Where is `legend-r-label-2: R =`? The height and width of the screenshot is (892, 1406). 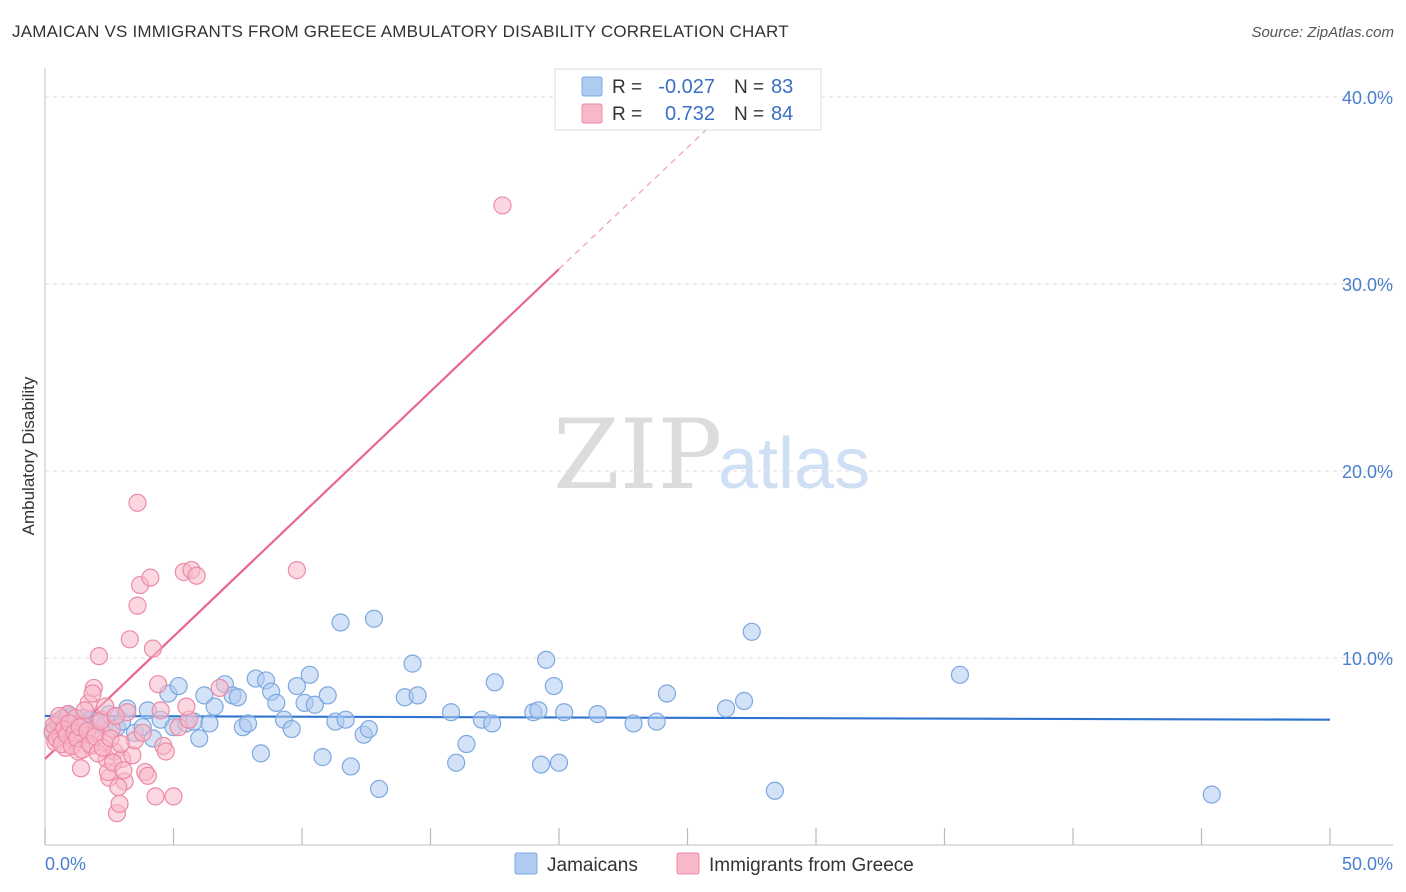 legend-r-label-2: R = is located at coordinates (627, 114).